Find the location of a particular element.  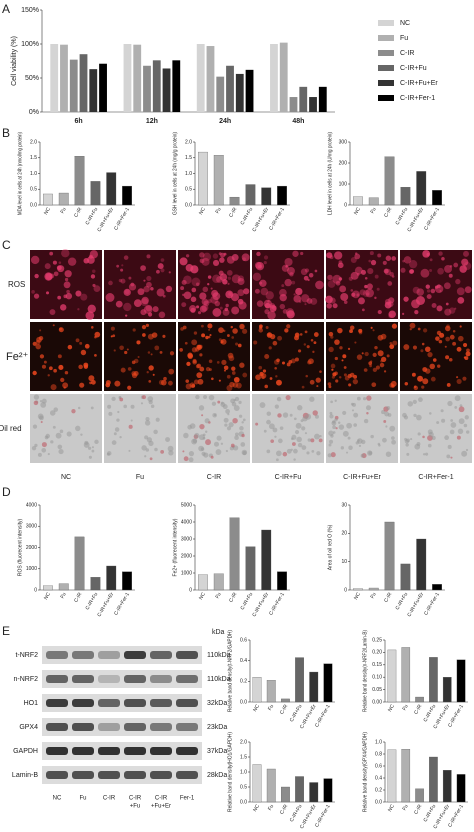

y-tick-label: 0.10 is located at coordinates (377, 678).